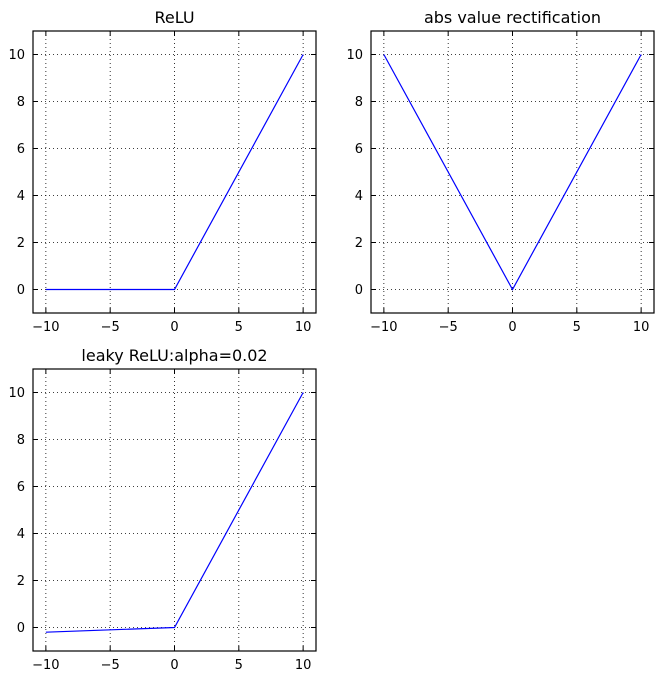  I want to click on chart-title: leaky ReLU:alpha=0.02, so click(174, 355).